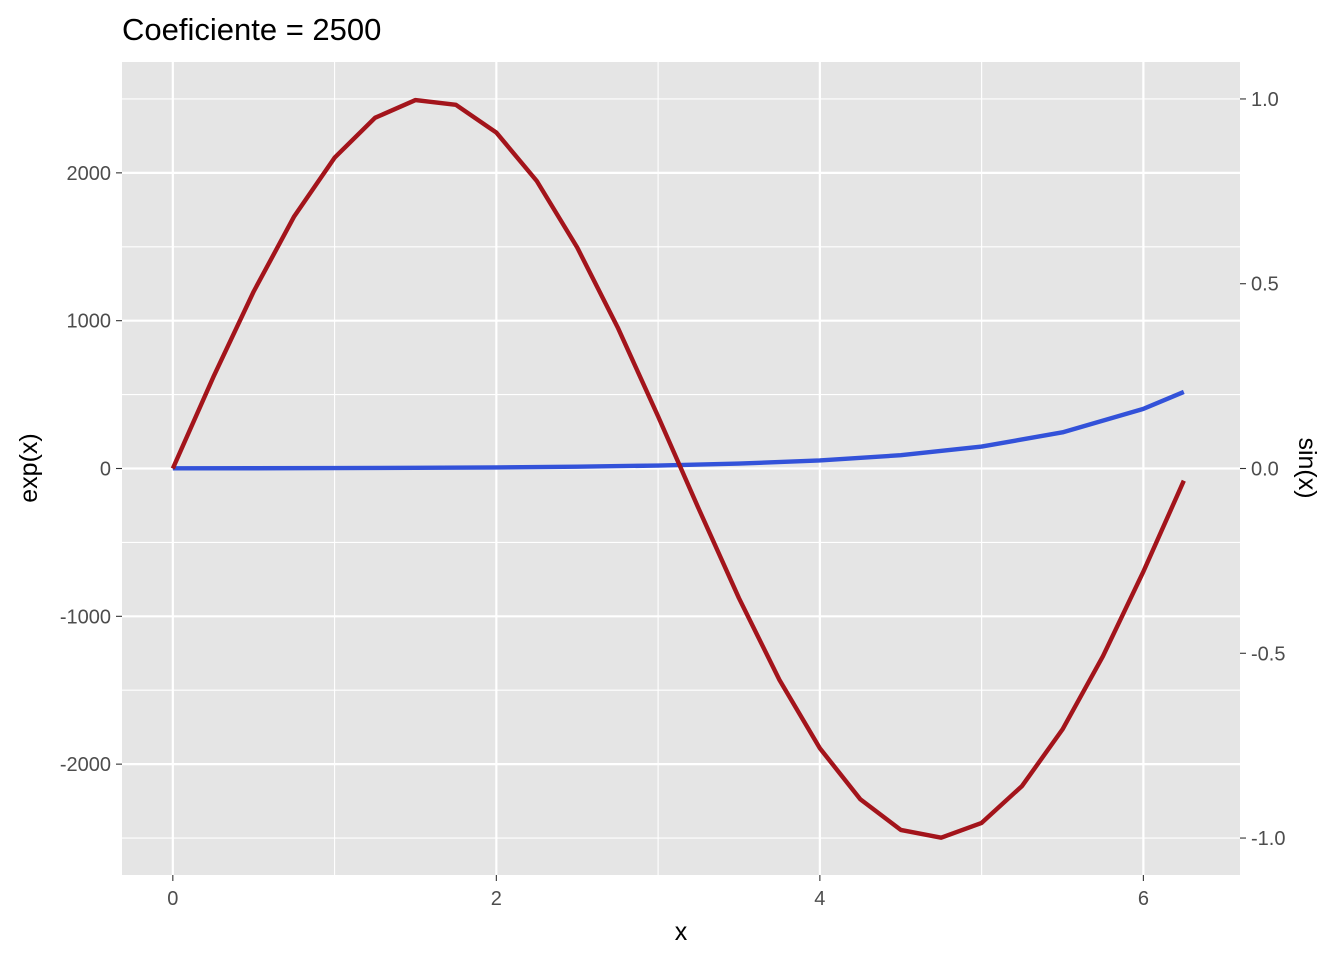  What do you see at coordinates (89, 322) in the screenshot?
I see `y-left-tick-label: 1000` at bounding box center [89, 322].